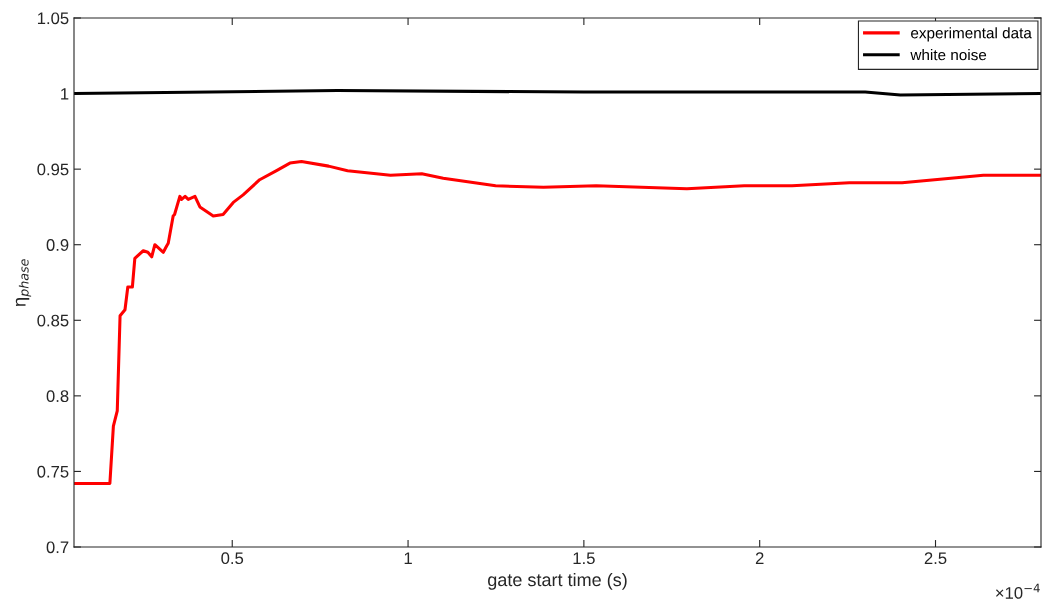 The height and width of the screenshot is (603, 1047). Describe the element at coordinates (57, 547) in the screenshot. I see `y-tick-label: 0.7` at that location.